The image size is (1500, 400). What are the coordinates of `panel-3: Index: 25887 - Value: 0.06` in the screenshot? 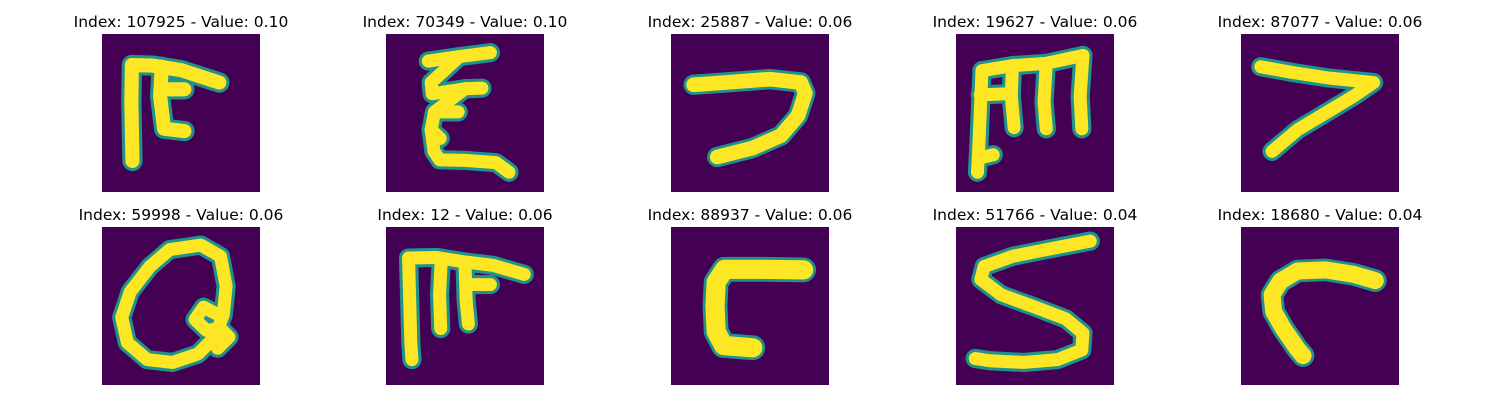 It's located at (750, 107).